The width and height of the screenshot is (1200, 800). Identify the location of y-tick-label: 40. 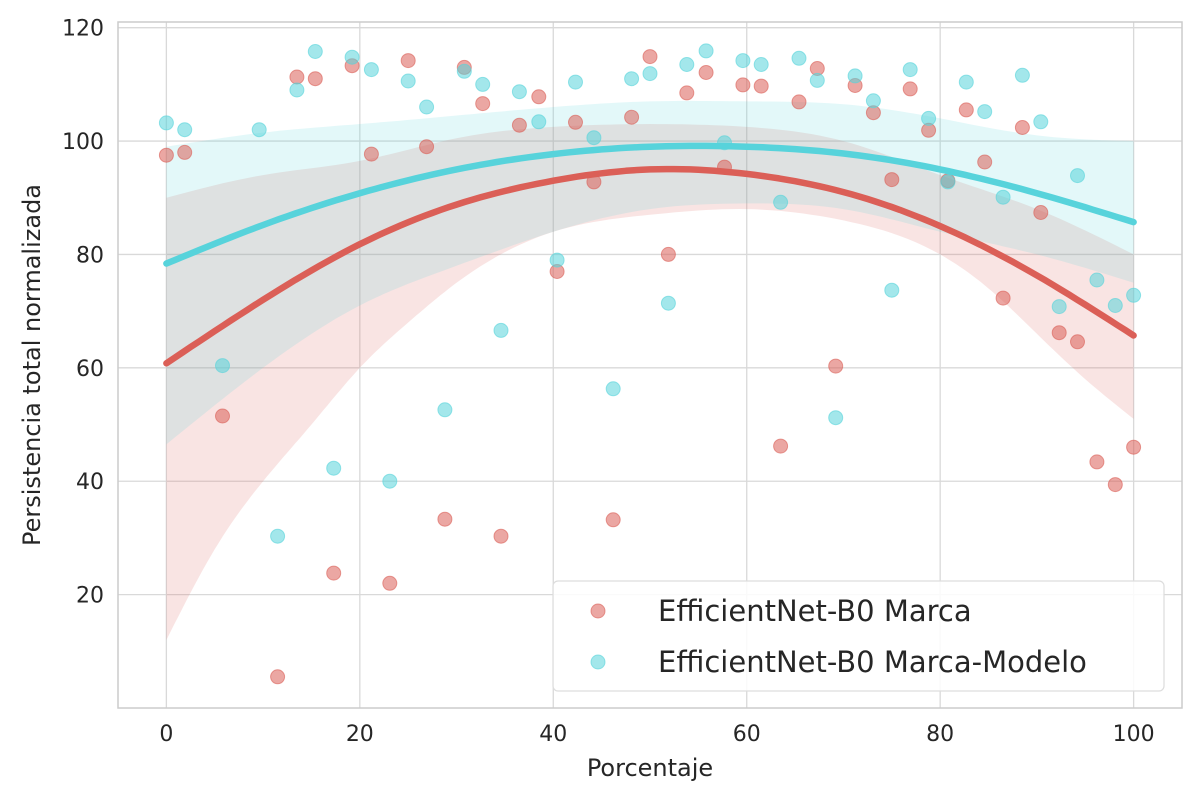
(90, 482).